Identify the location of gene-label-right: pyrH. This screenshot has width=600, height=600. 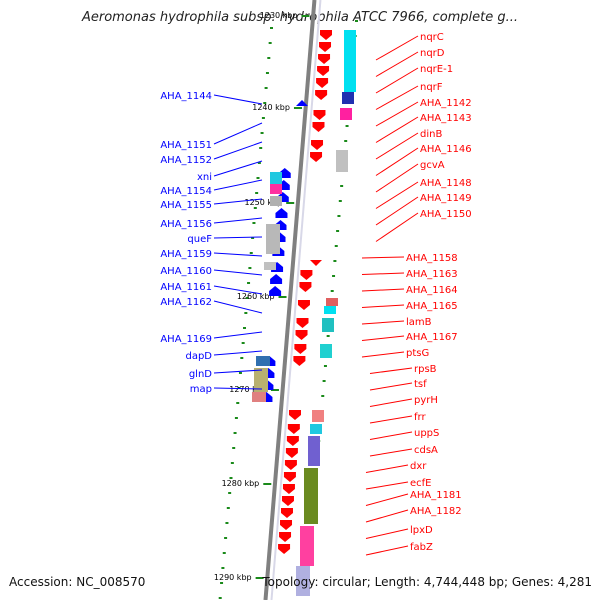
(426, 400).